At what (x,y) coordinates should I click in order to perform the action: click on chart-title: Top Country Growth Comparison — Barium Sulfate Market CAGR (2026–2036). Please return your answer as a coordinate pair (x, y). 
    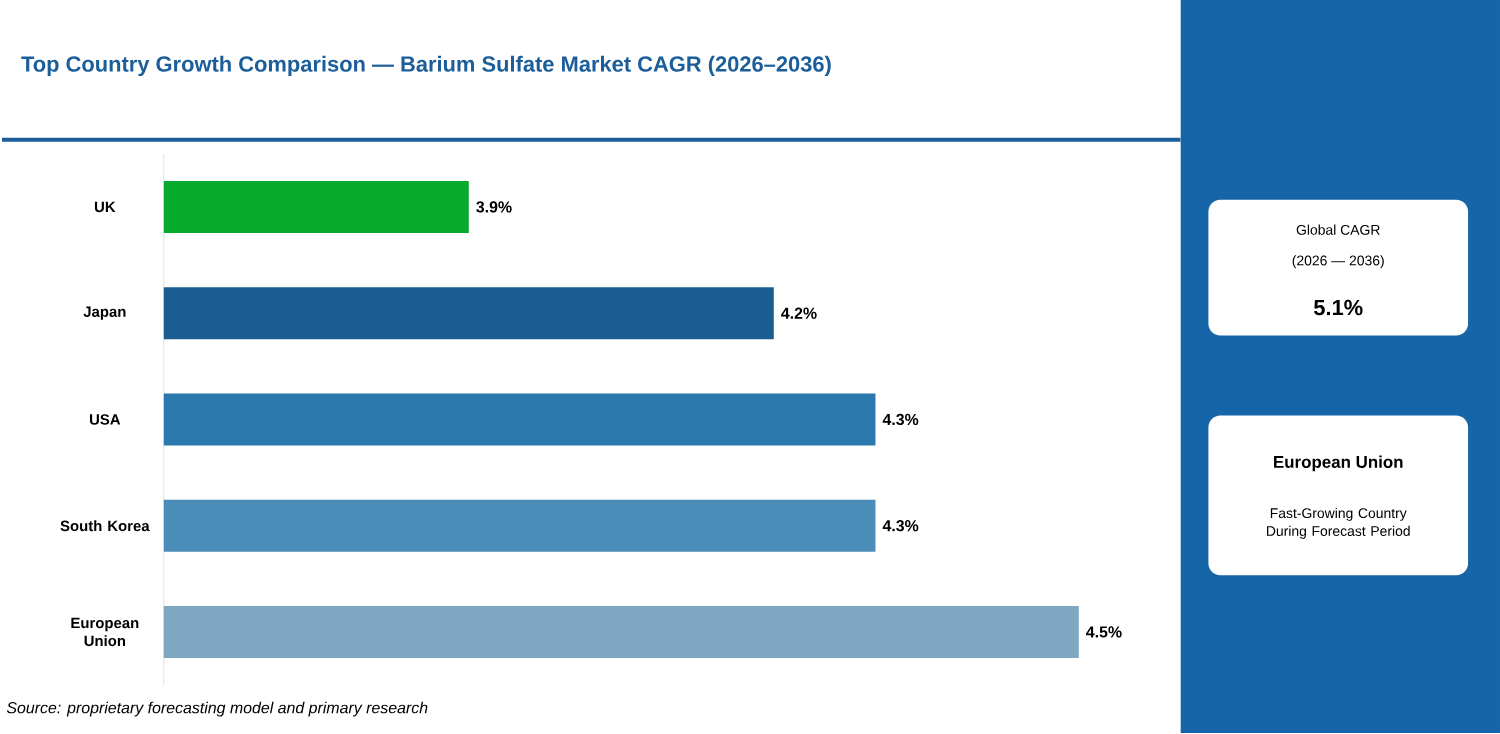
    Looking at the image, I should click on (426, 66).